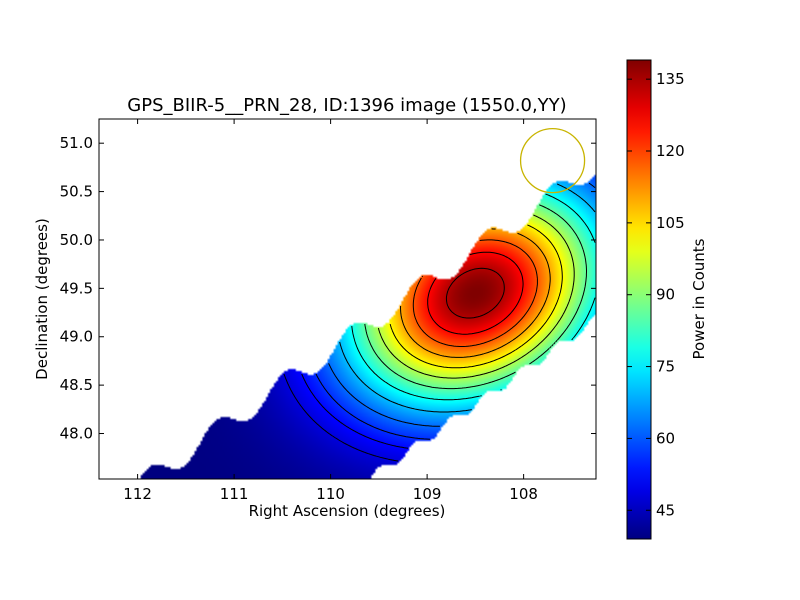  I want to click on y-tick-label: 51.0, so click(76, 143).